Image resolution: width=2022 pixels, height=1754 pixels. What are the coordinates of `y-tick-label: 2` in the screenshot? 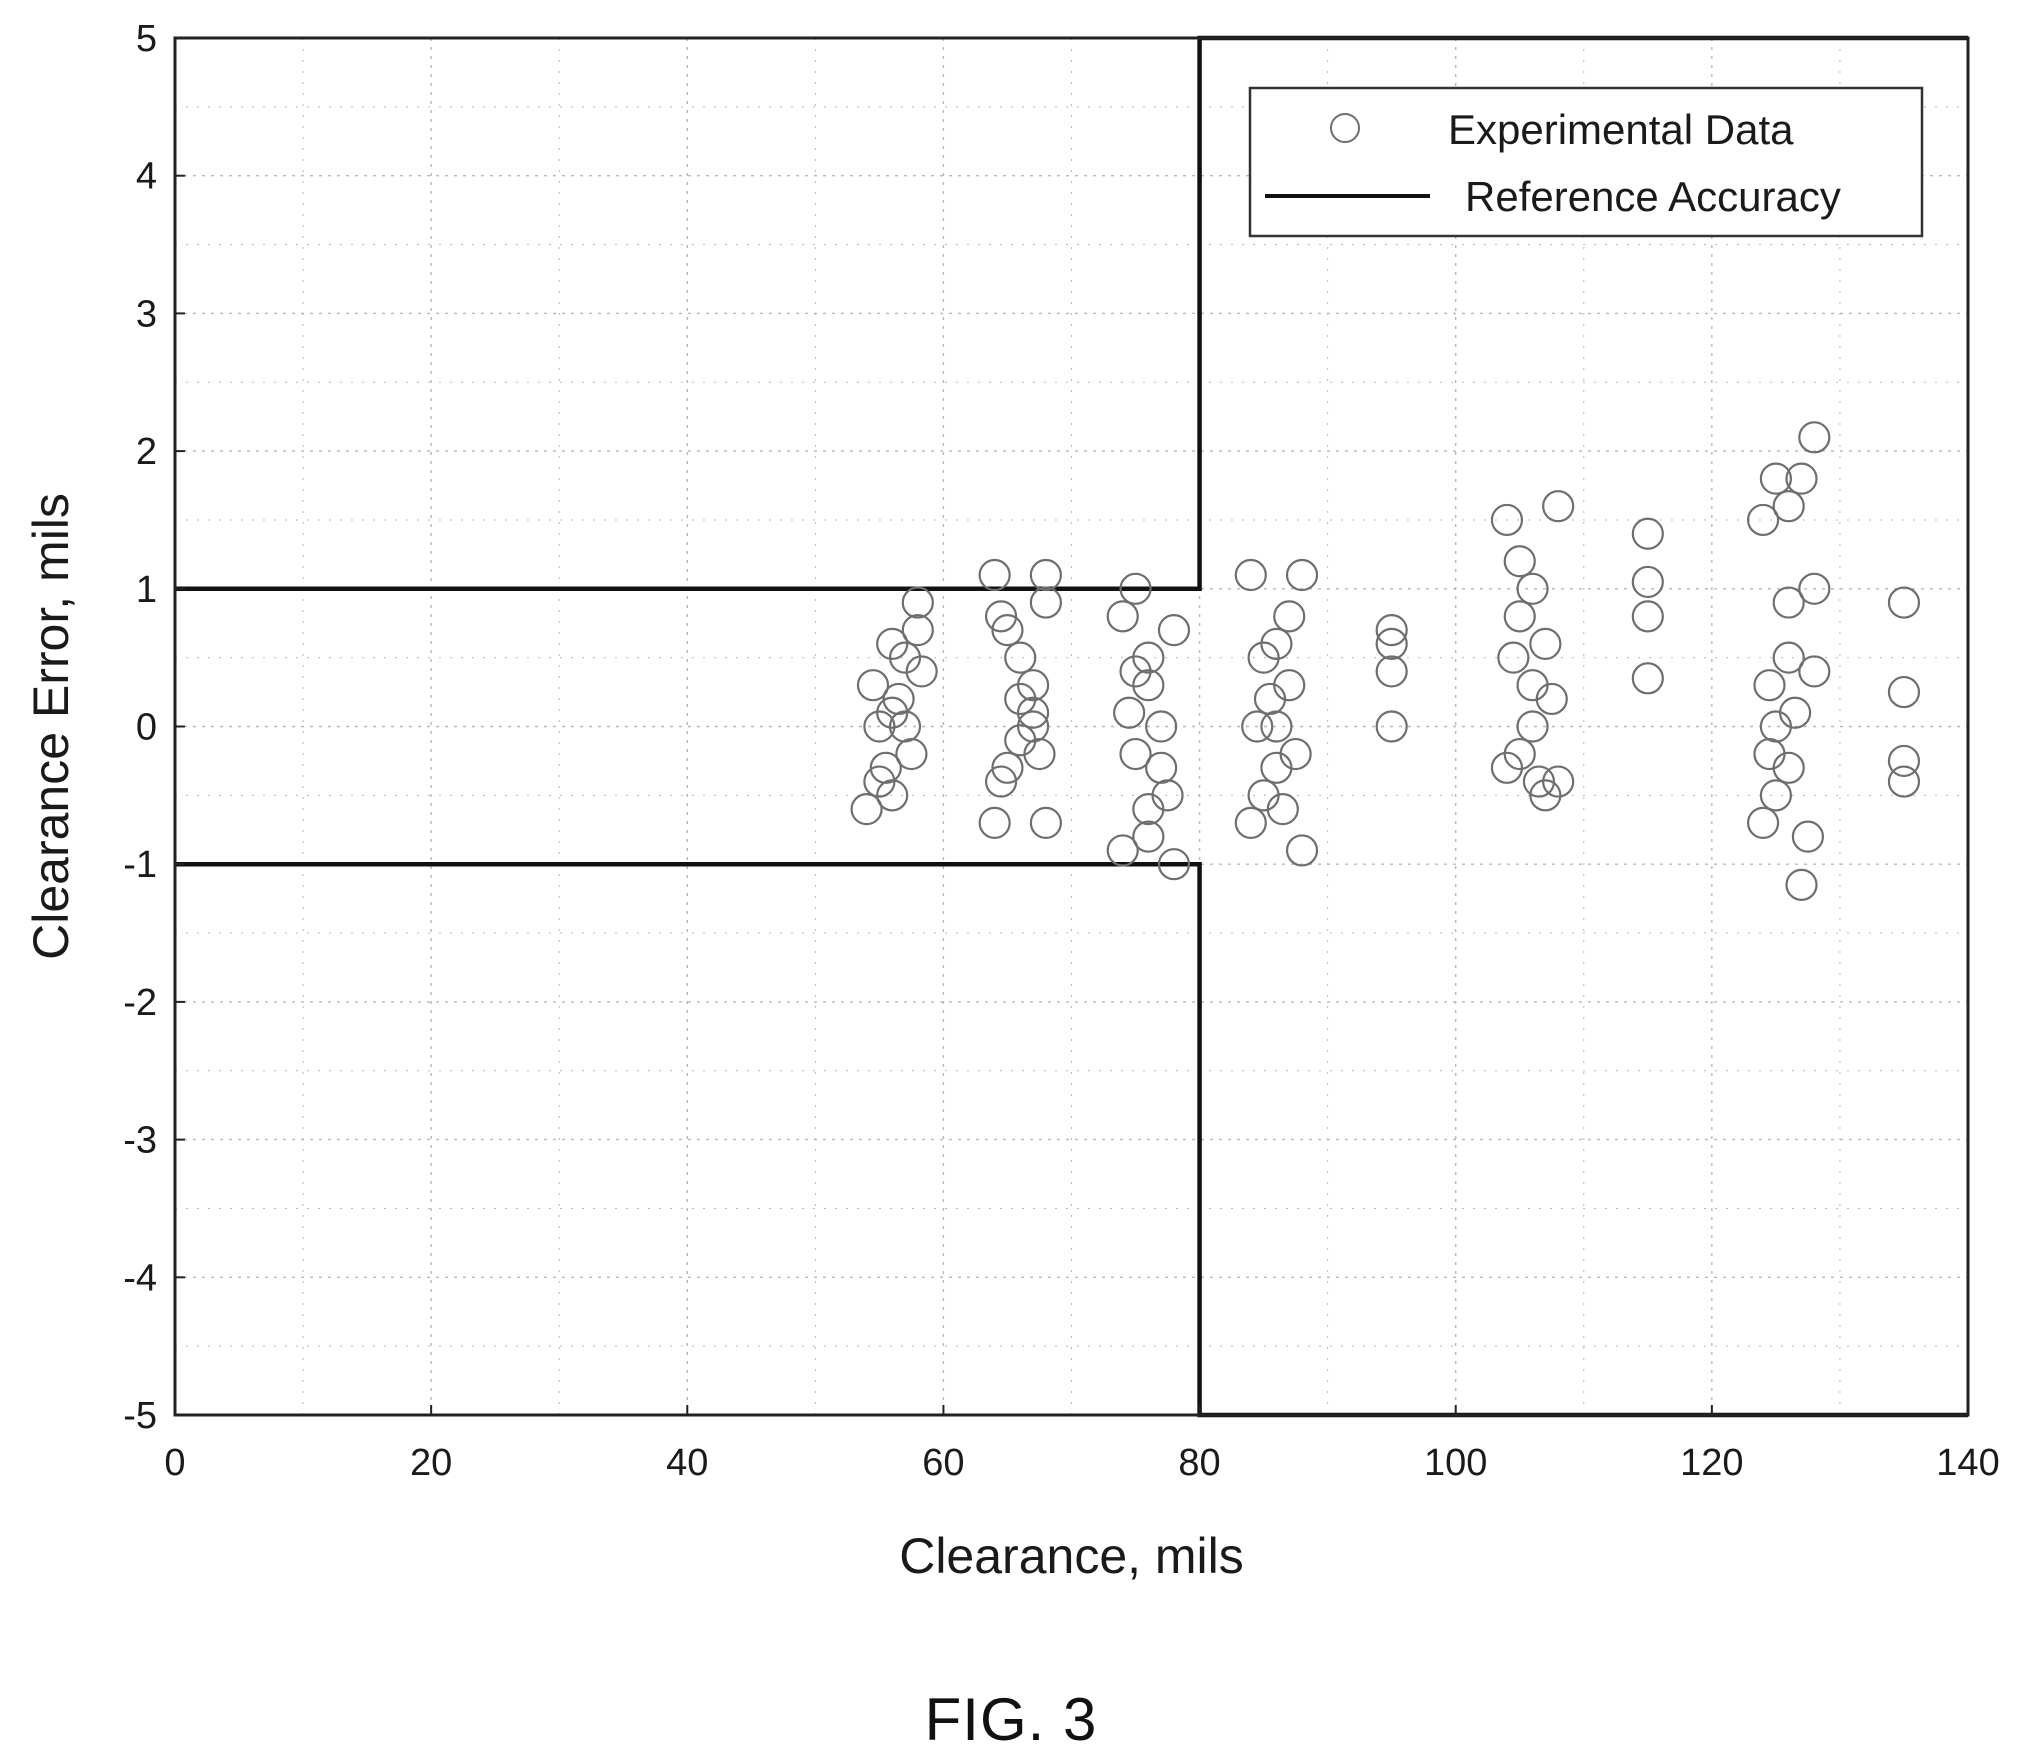 It's located at (146, 452).